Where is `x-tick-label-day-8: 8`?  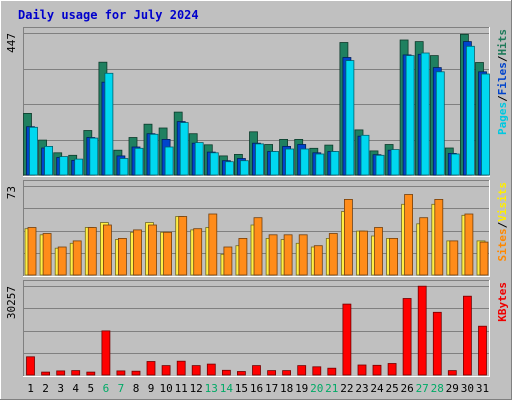 x-tick-label-day-8: 8 is located at coordinates (136, 388).